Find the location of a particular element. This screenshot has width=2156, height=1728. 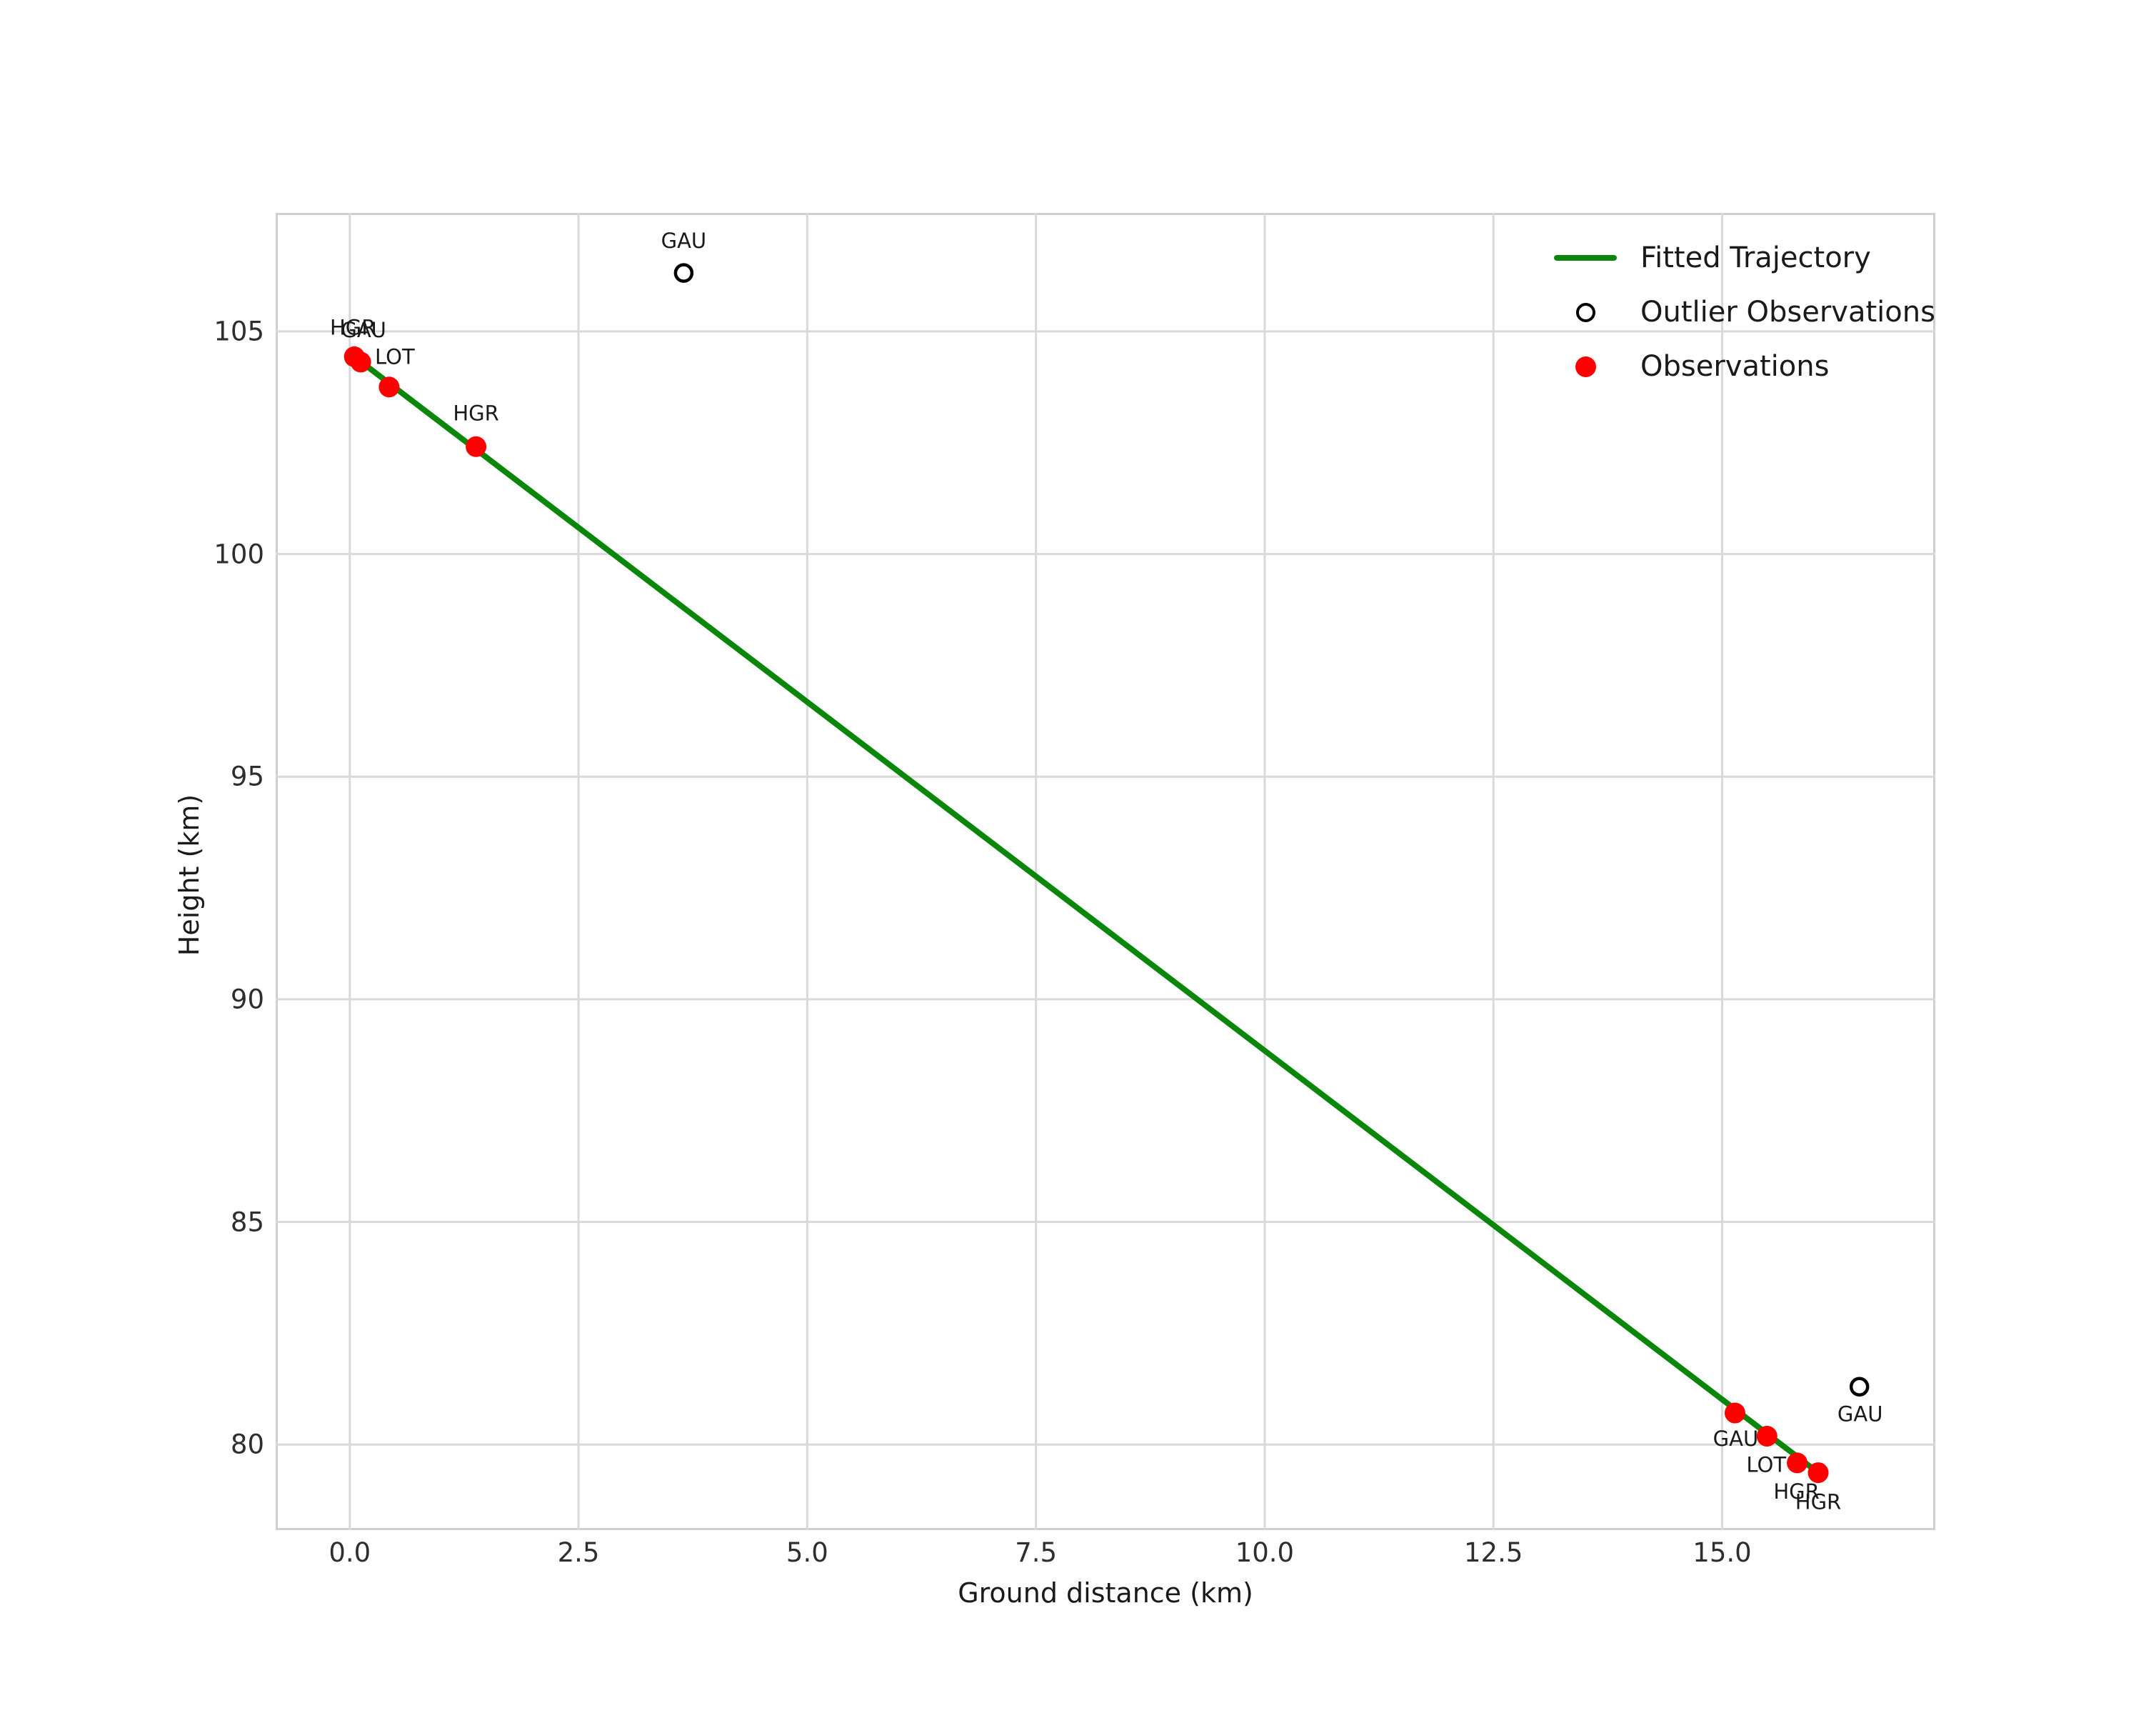

y-tick-label: 100 is located at coordinates (239, 554).